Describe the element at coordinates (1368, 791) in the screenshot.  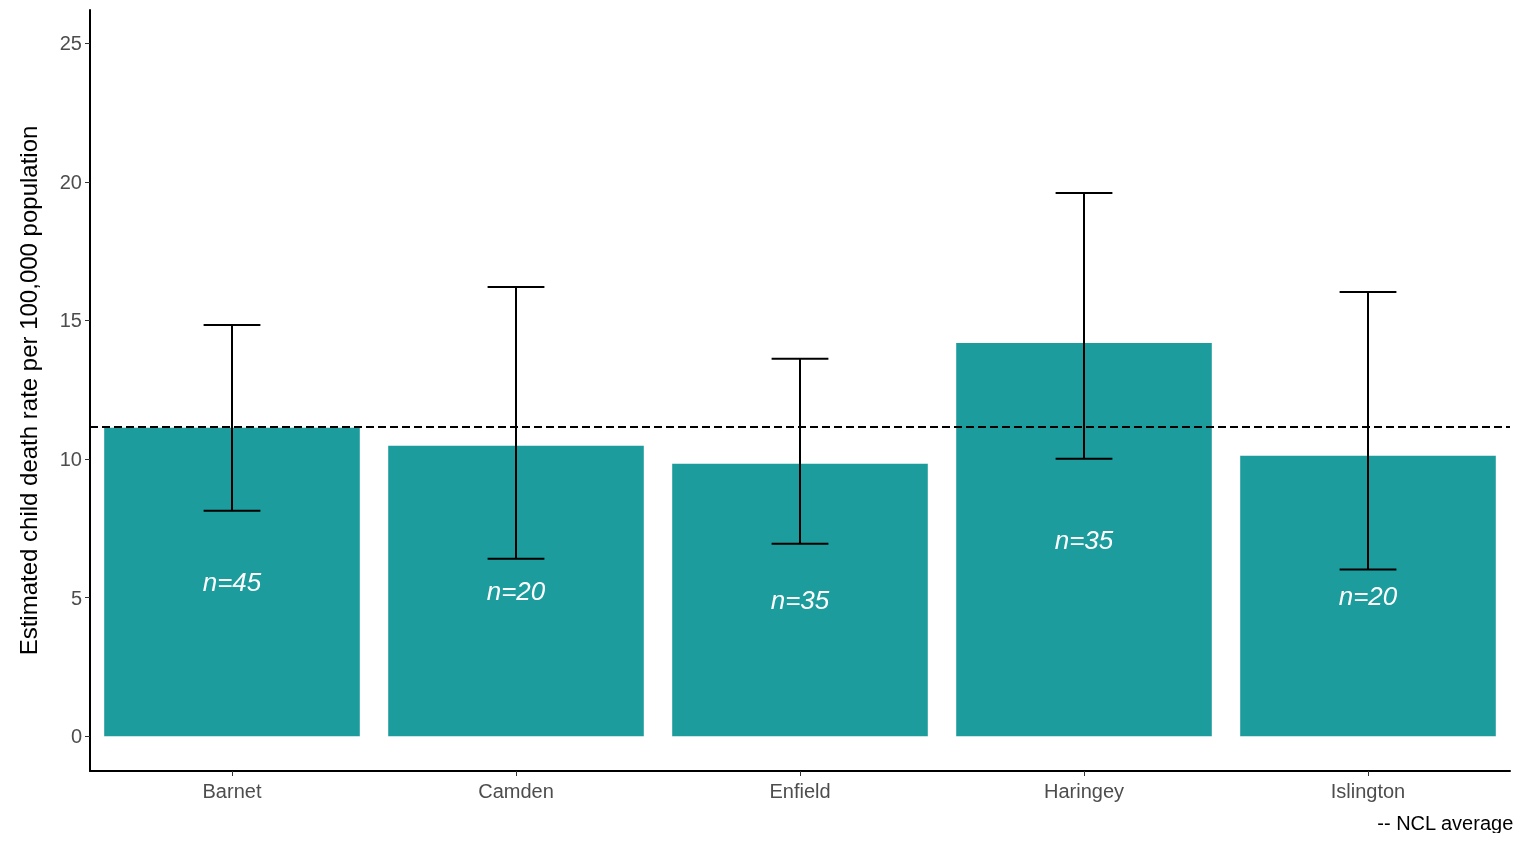
I see `x-tick-label: Islington` at that location.